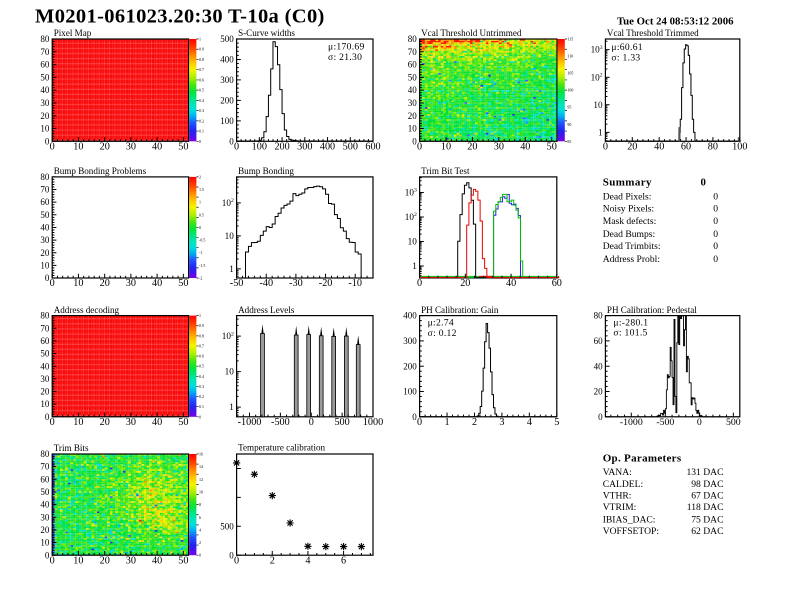  Describe the element at coordinates (627, 197) in the screenshot. I see `svg-text: Dead Pixels:` at that location.